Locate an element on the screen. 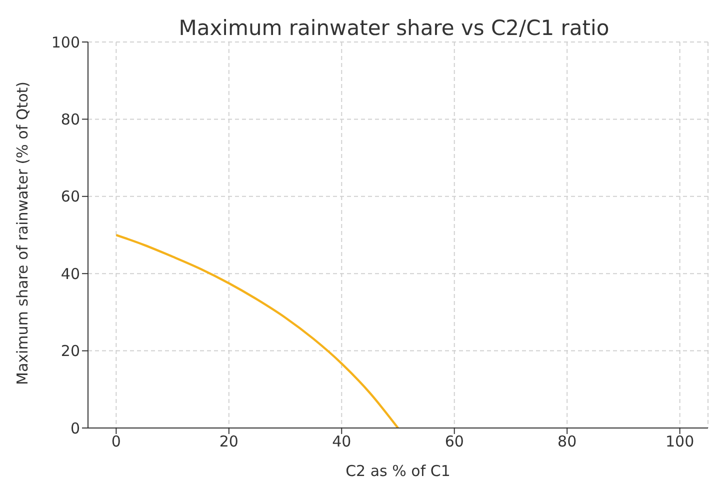  y-tick-label: 0 is located at coordinates (75, 428).